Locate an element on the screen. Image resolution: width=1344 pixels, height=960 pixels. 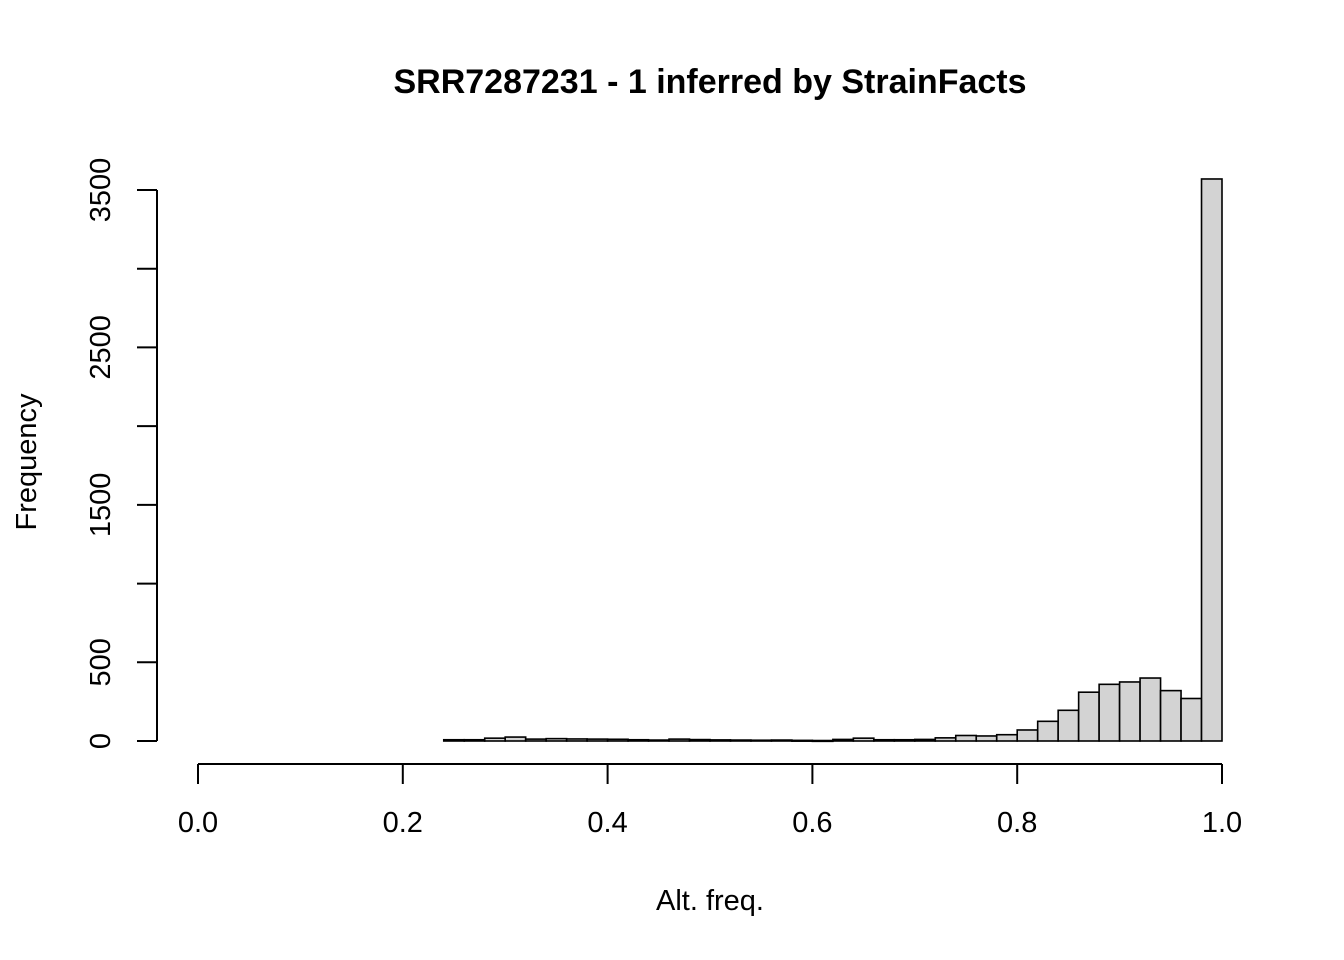
y-tick-label: 2500 is located at coordinates (101, 347).